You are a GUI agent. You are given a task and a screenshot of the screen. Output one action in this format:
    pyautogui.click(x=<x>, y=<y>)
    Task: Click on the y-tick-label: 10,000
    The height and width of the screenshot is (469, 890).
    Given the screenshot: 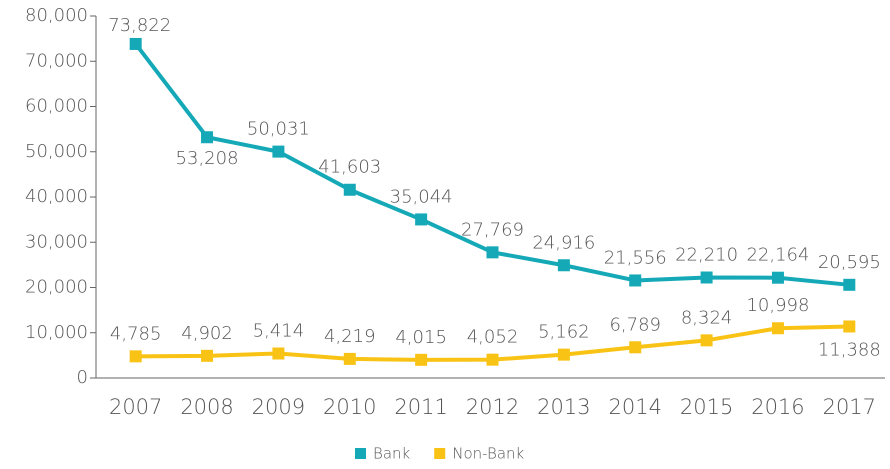 What is the action you would take?
    pyautogui.click(x=56, y=332)
    